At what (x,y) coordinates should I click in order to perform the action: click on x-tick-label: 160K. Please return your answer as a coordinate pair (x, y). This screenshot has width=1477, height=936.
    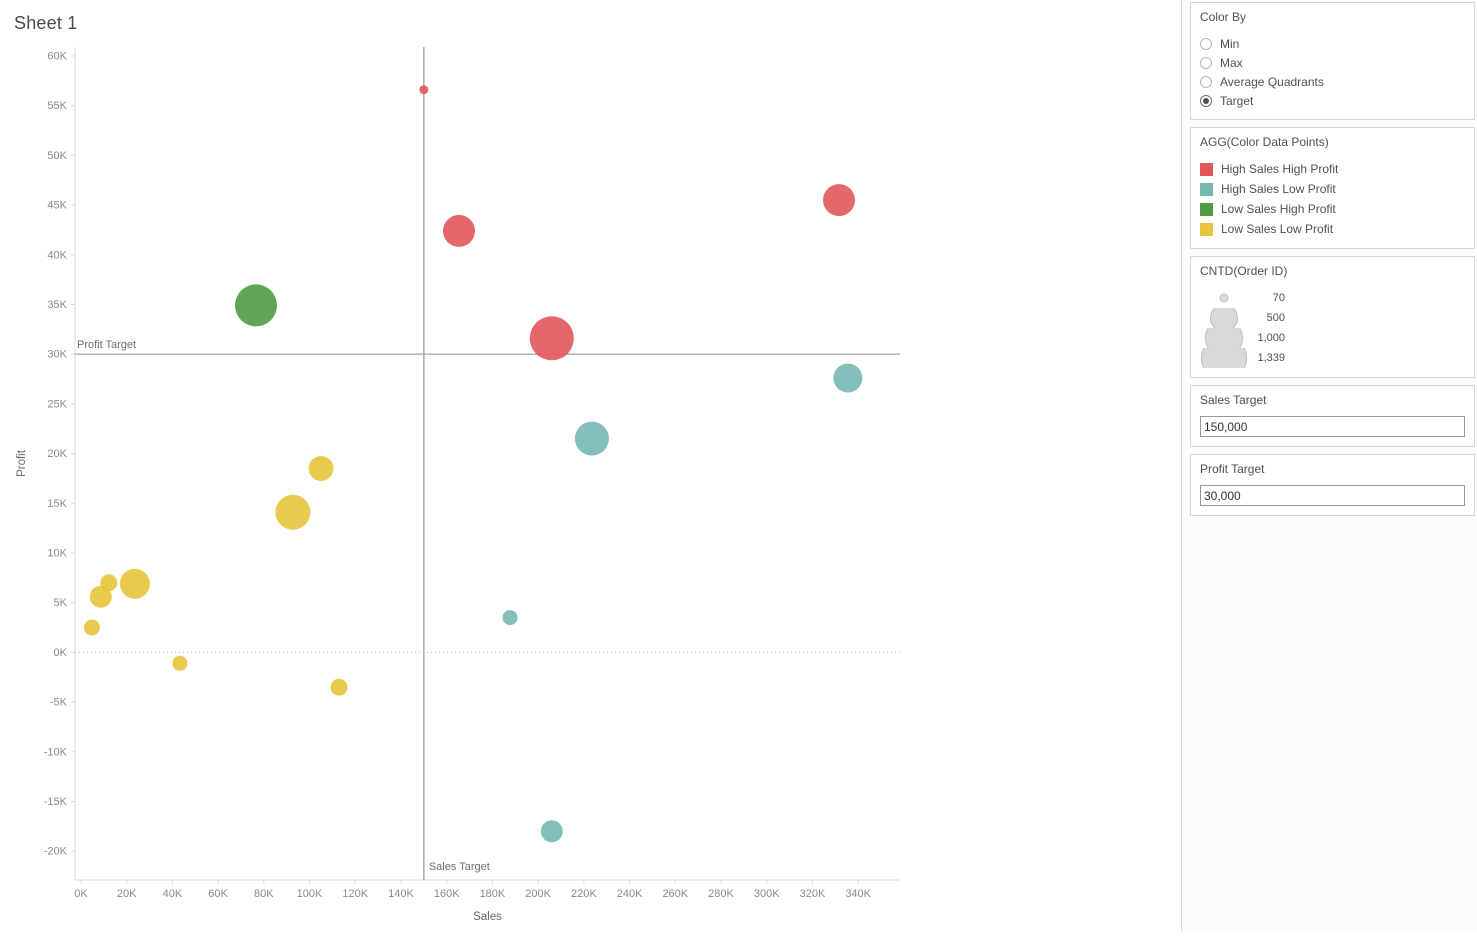
    Looking at the image, I should click on (447, 894).